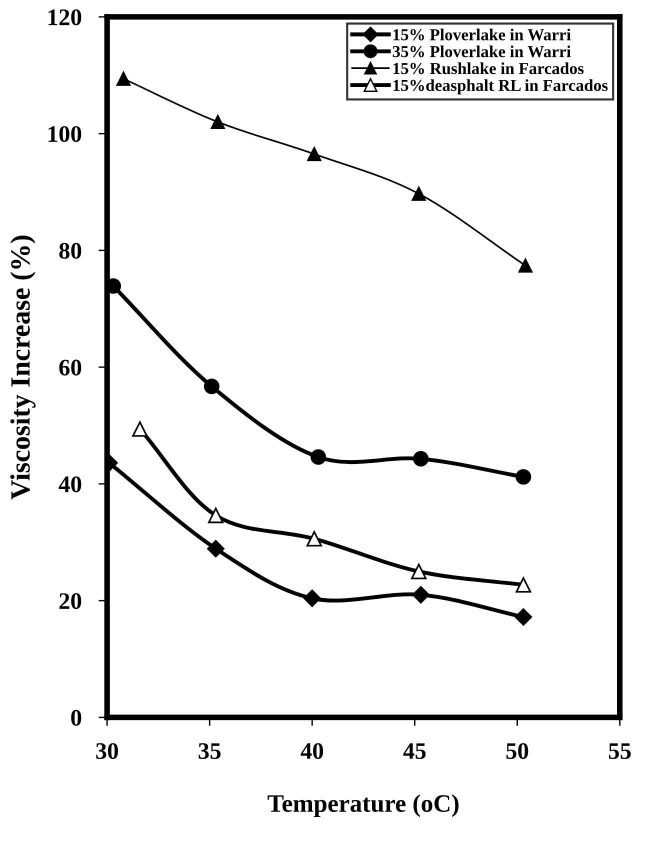  I want to click on x-tick-label: 55, so click(619, 751).